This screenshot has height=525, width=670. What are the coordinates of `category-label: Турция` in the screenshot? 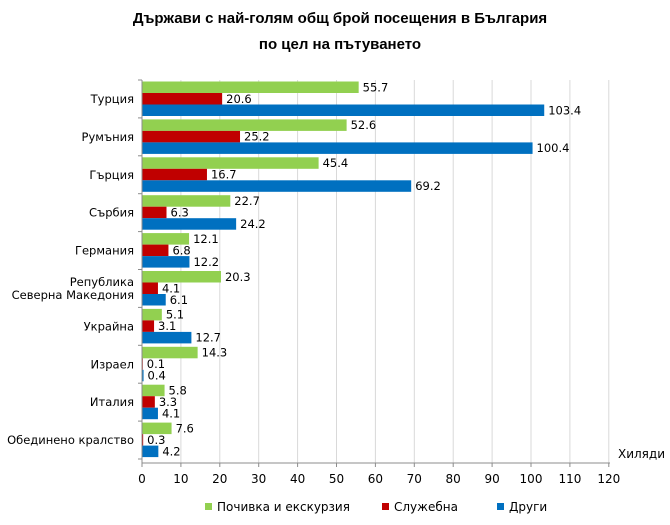 It's located at (112, 99).